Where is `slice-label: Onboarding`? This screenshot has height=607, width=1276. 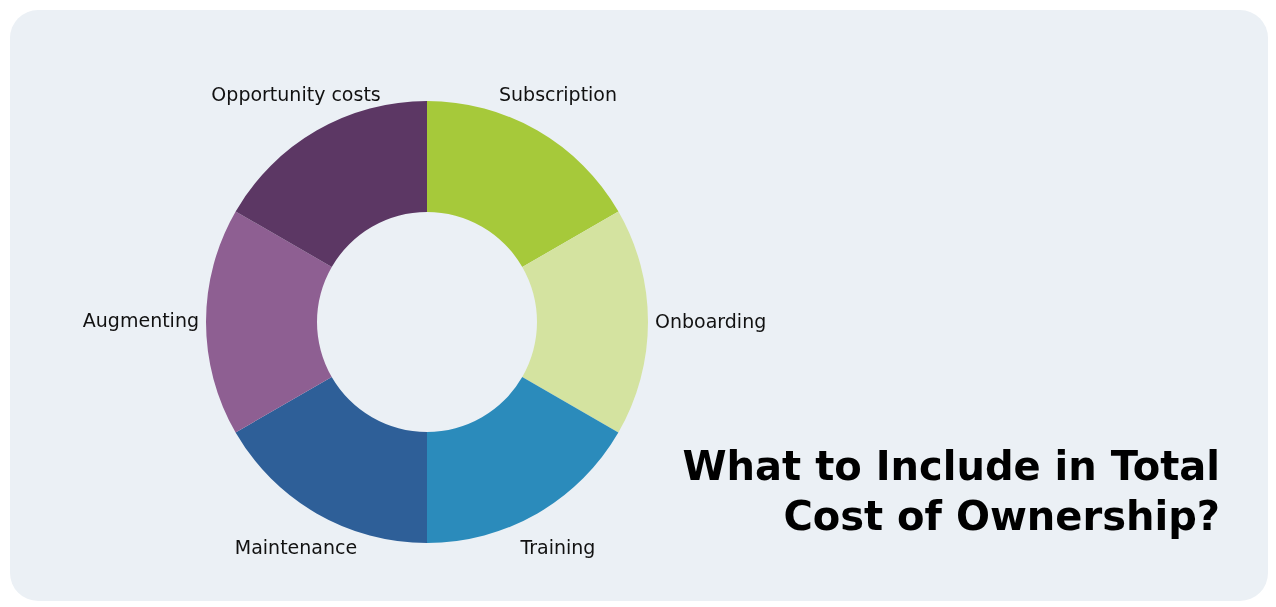
slice-label: Onboarding is located at coordinates (711, 320).